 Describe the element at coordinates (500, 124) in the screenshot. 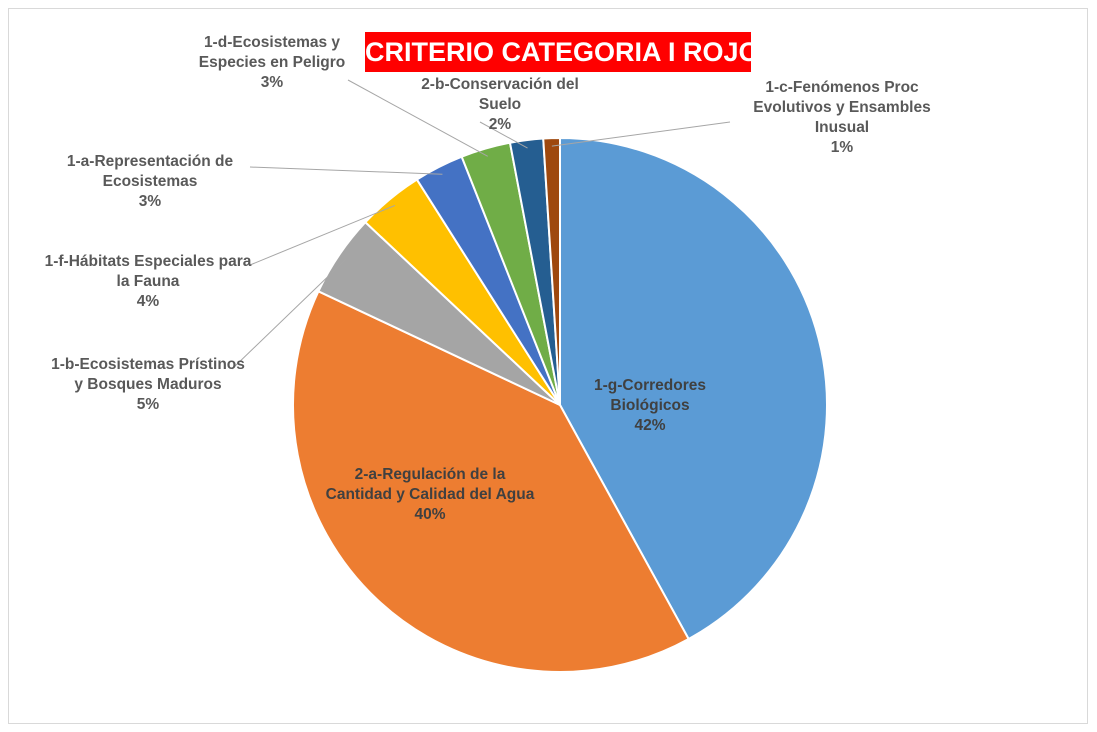

I see `value-label: 2%` at that location.